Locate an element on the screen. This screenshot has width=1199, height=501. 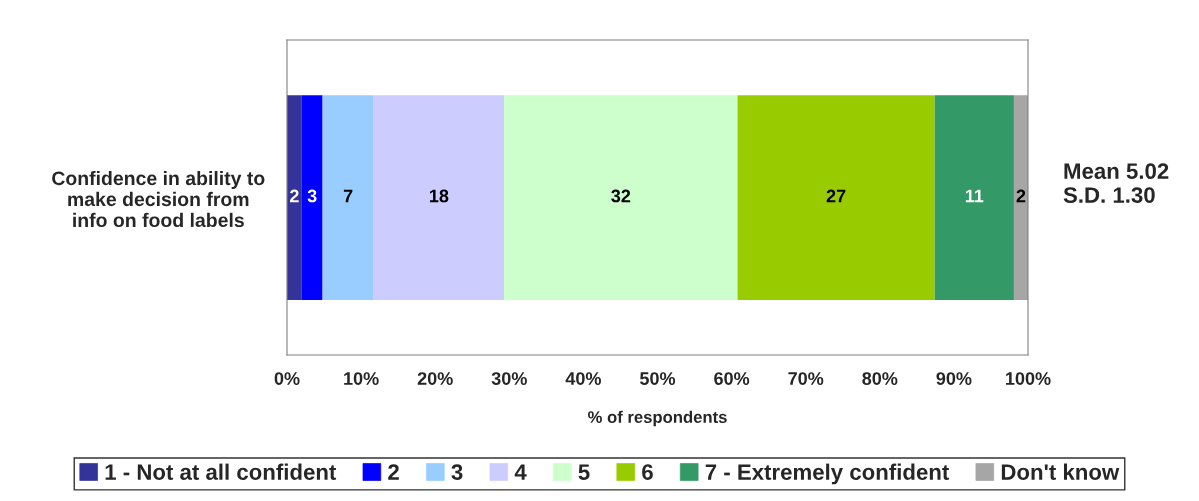
data-label: 27 is located at coordinates (836, 196).